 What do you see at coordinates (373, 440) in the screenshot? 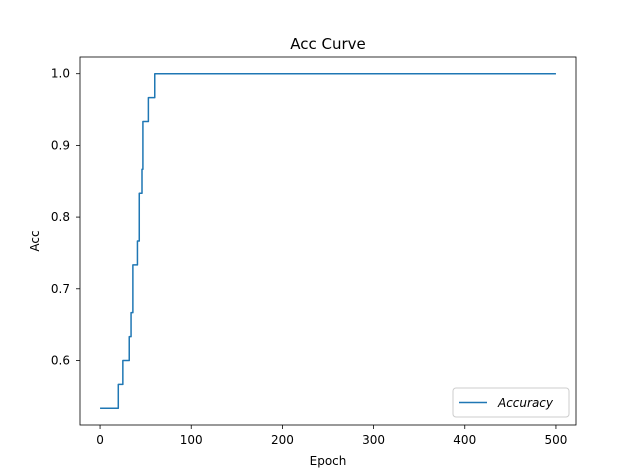
I see `x-tick-label: 300` at bounding box center [373, 440].